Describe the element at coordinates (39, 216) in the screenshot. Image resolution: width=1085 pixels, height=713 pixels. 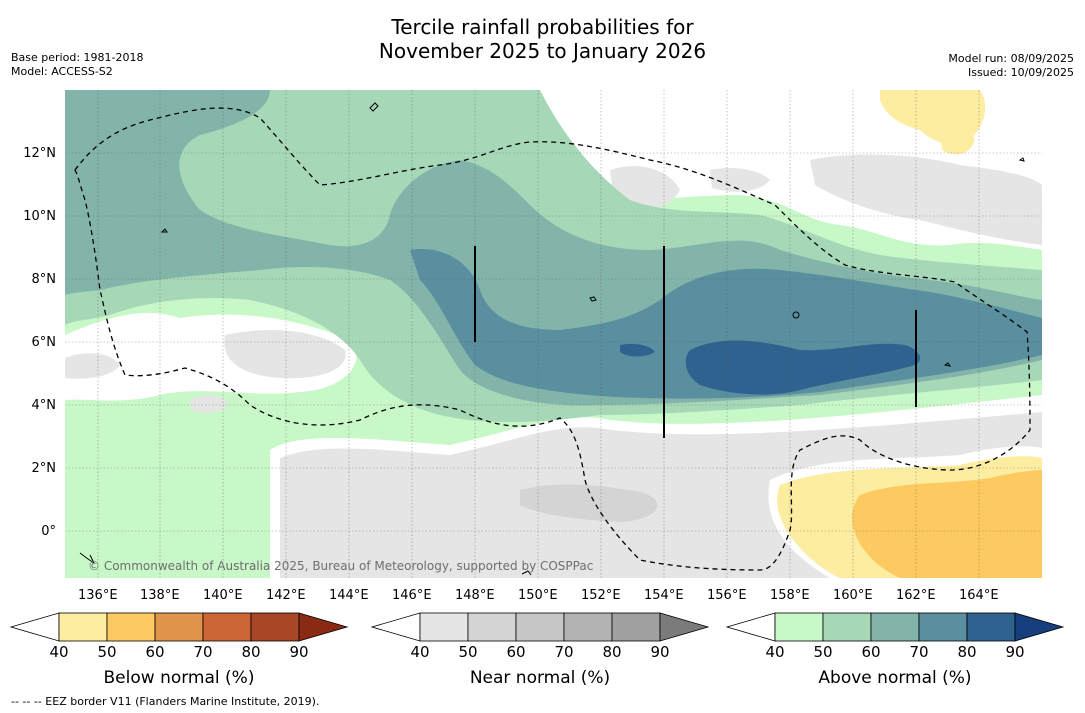
I see `lat-label: 10°N` at that location.